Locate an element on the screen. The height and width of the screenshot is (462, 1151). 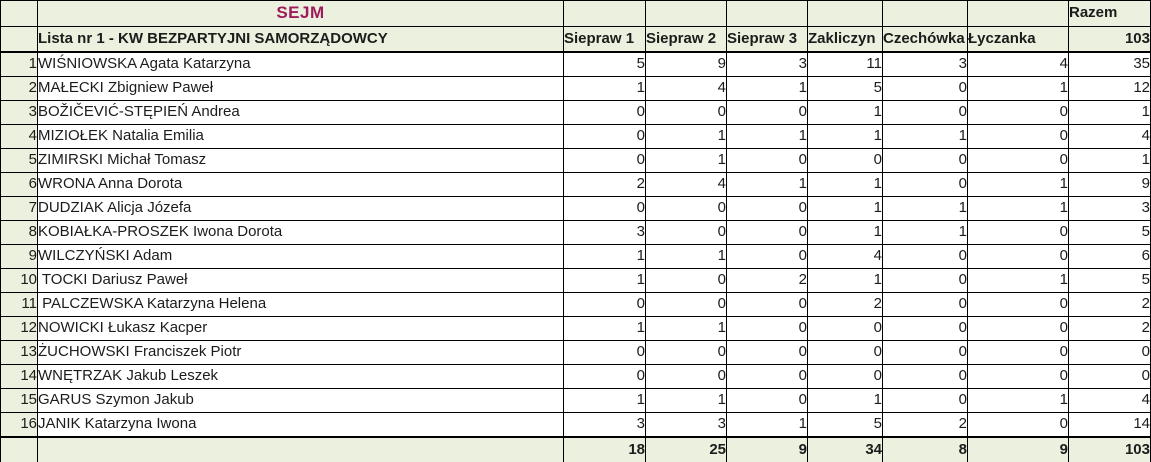
razem-grand-total-header: 103 is located at coordinates (1109, 39).